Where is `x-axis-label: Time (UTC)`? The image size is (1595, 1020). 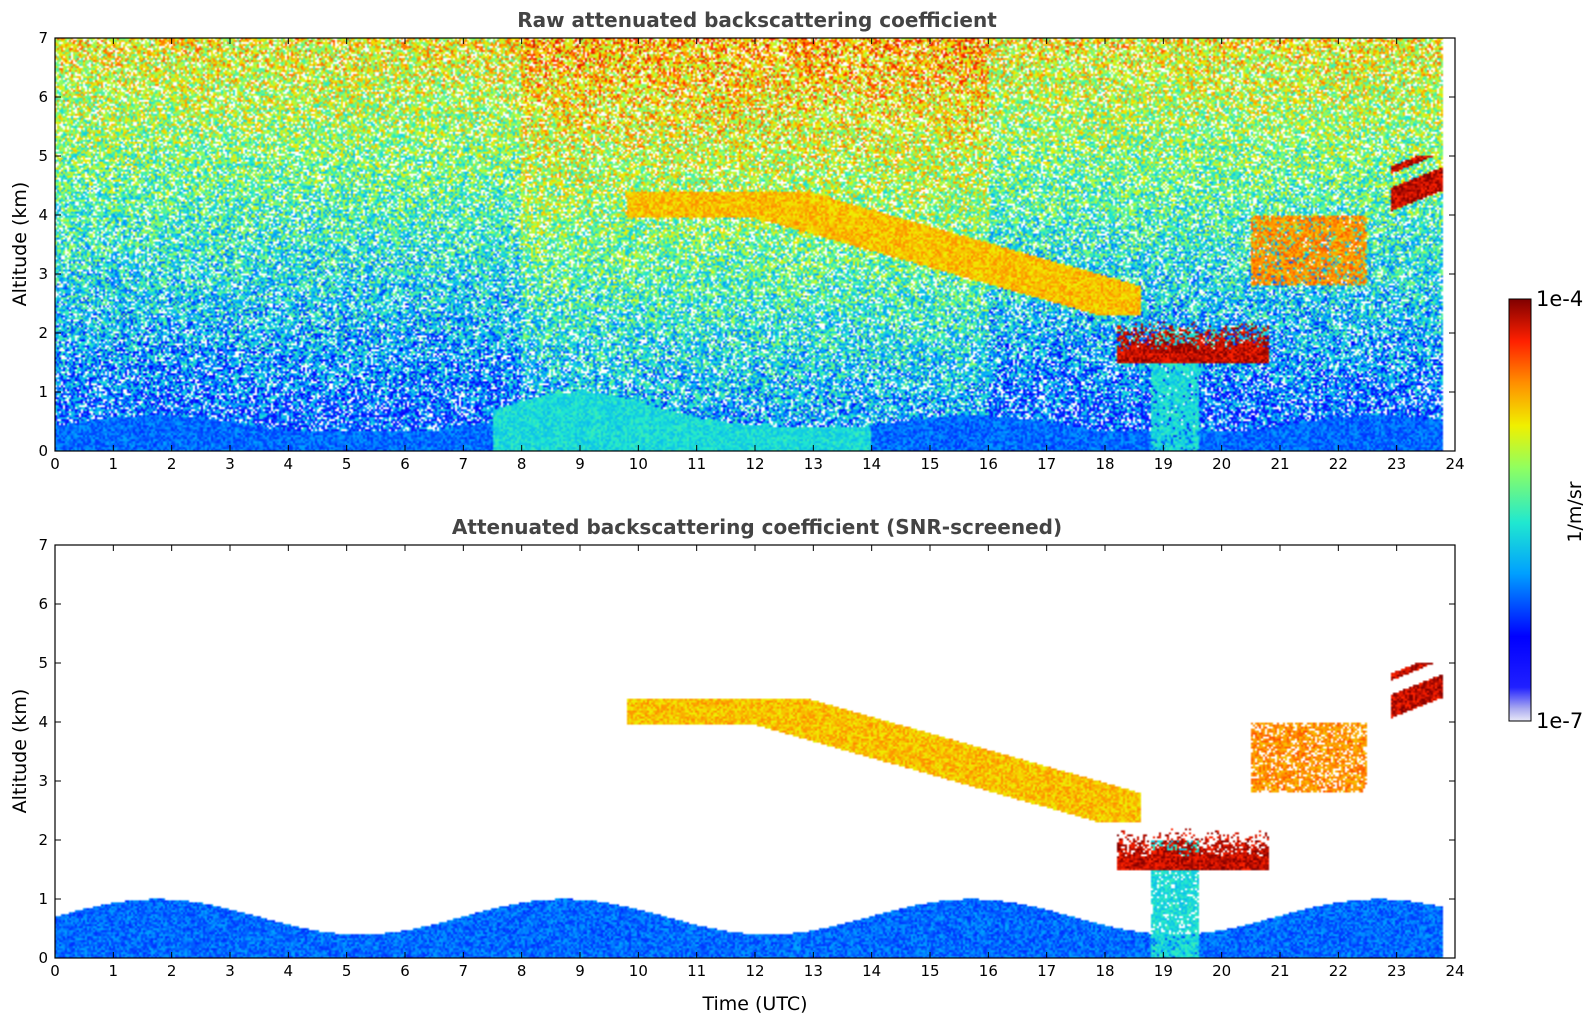
x-axis-label: Time (UTC) is located at coordinates (754, 1004).